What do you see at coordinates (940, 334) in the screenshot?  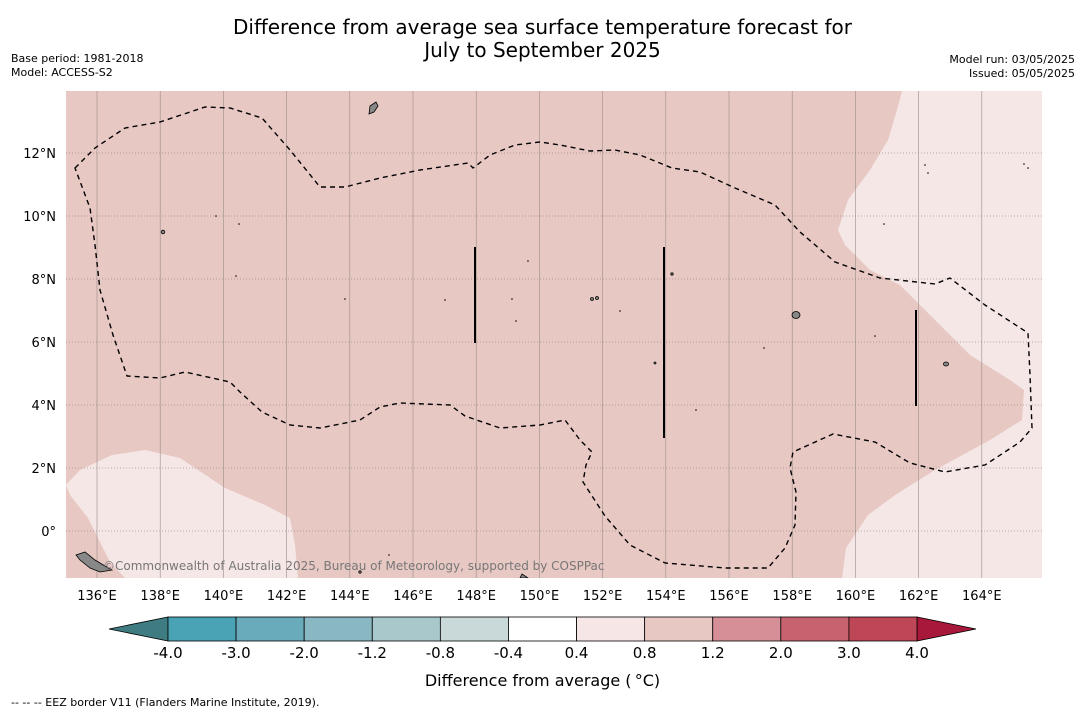 I see `anomaly-band-0-4-0-8-east` at bounding box center [940, 334].